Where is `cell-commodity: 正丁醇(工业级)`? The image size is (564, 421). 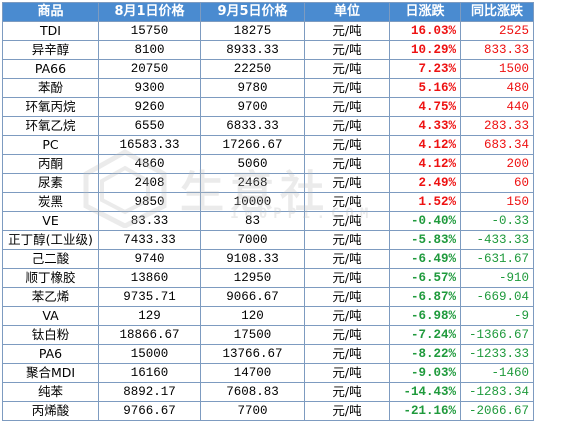
cell-commodity: 正丁醇(工业级) is located at coordinates (50, 240).